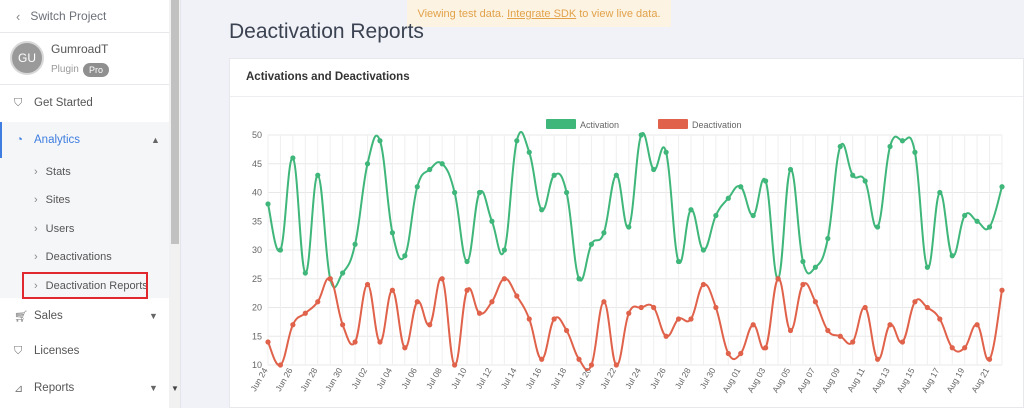 This screenshot has height=408, width=1024. Describe the element at coordinates (608, 378) in the screenshot. I see `x-tick-label: Jul 22` at that location.